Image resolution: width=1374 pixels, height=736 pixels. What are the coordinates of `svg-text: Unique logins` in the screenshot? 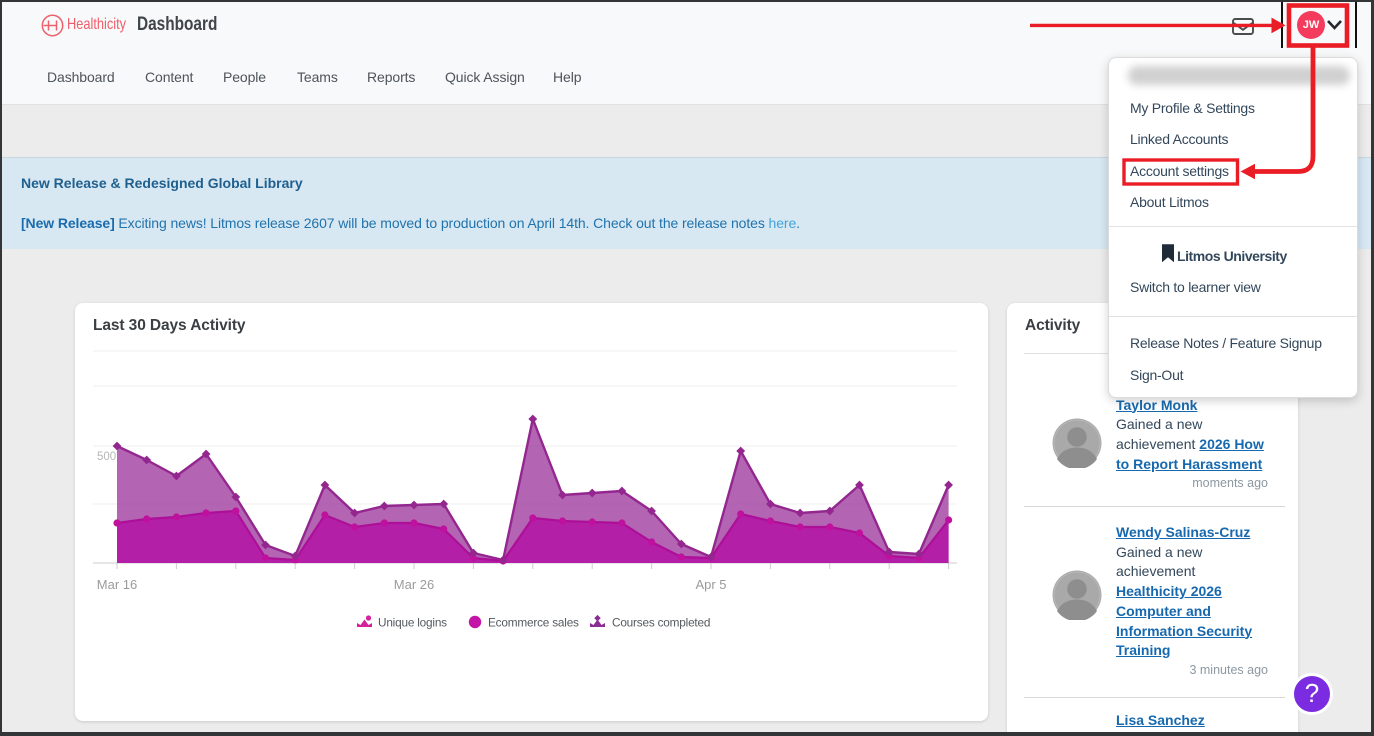 It's located at (412, 623).